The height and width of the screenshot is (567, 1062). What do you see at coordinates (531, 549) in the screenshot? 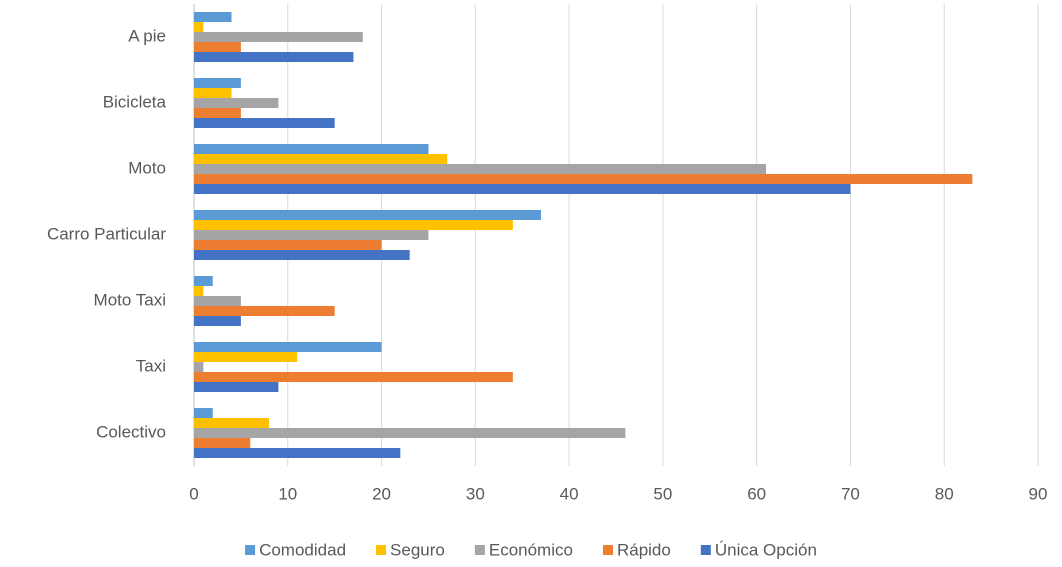
I see `legend-label: Económico` at bounding box center [531, 549].